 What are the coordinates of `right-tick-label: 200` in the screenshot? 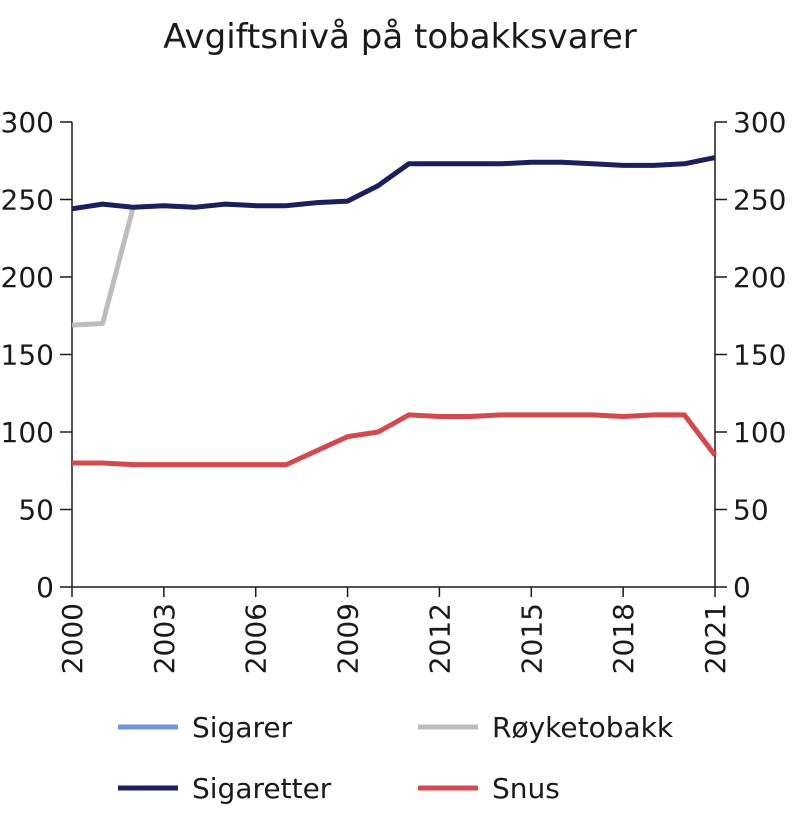 It's located at (759, 277).